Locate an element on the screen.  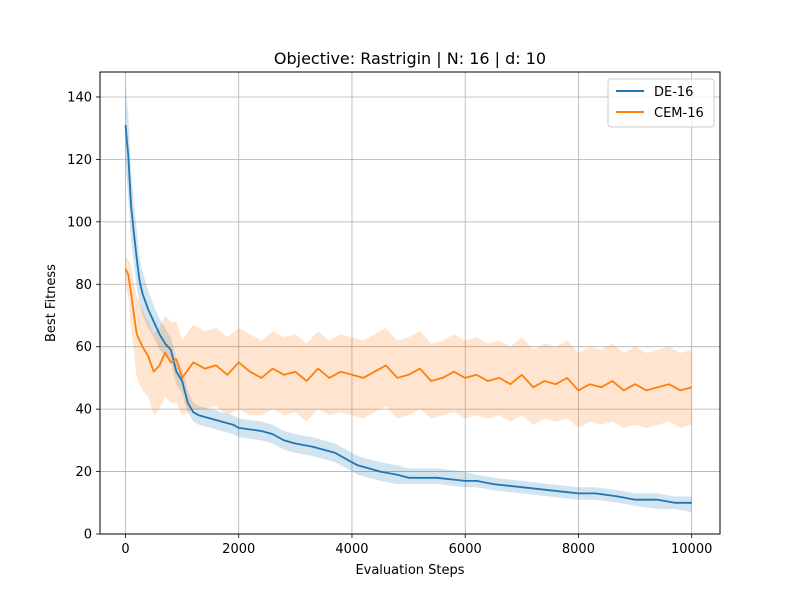
chart-title: Objective: Rastrigin | N: 16 | d: 10 is located at coordinates (410, 58).